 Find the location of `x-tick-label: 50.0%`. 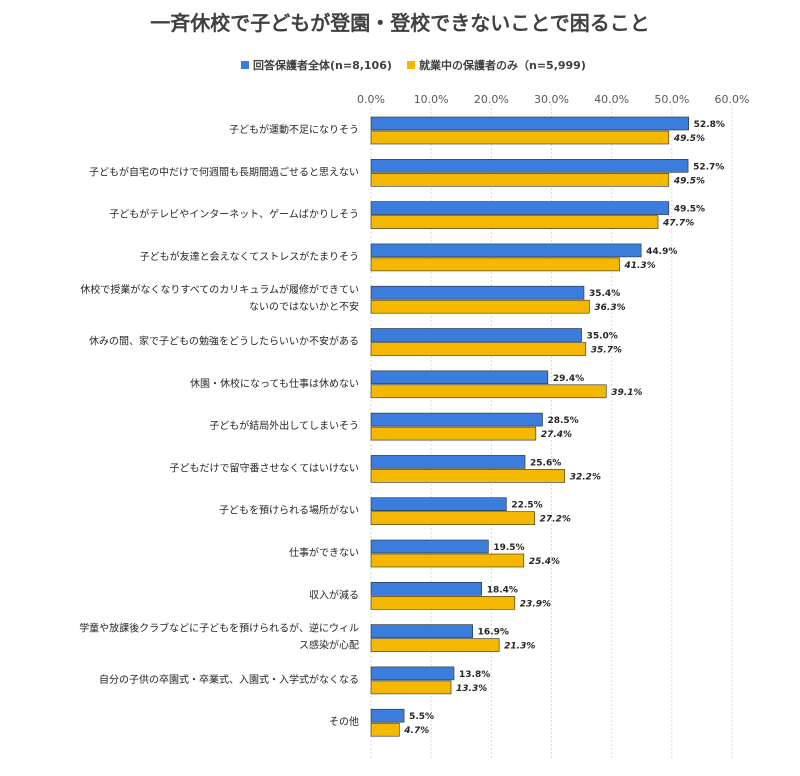

x-tick-label: 50.0% is located at coordinates (671, 99).